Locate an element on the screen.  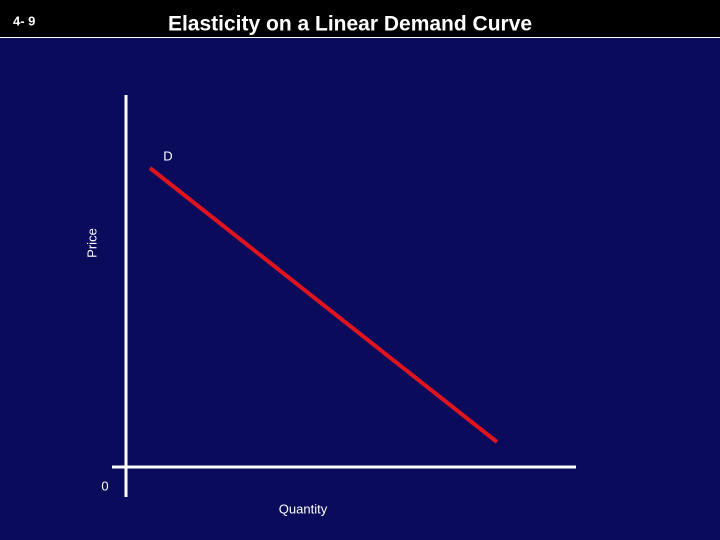
curve-label: D is located at coordinates (167, 155).